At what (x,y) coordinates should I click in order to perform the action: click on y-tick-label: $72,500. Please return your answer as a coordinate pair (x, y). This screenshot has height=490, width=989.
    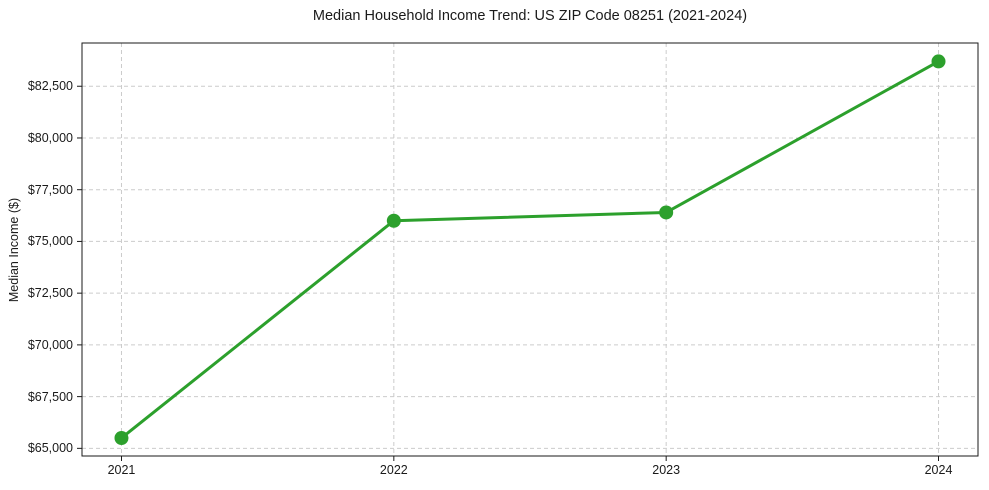
    Looking at the image, I should click on (50, 293).